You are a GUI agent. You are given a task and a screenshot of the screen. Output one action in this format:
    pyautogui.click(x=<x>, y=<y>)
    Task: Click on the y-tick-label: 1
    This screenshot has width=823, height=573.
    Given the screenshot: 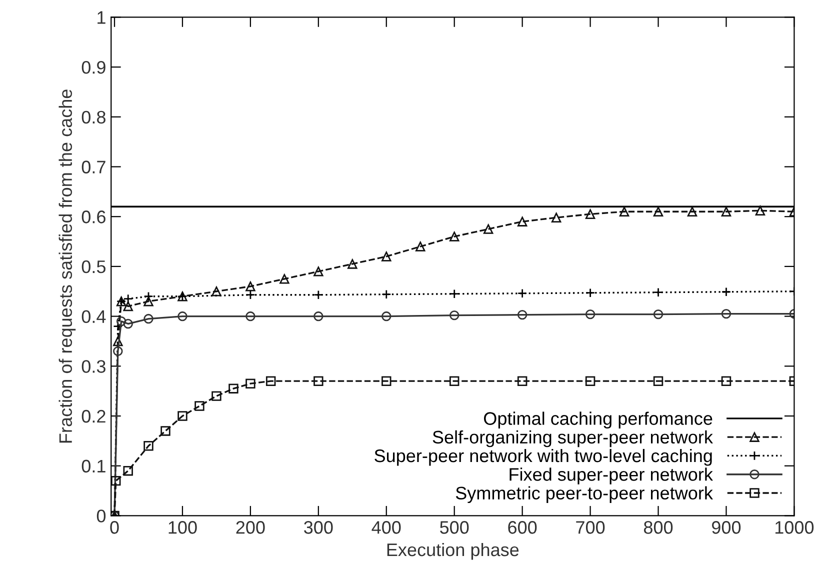 What is the action you would take?
    pyautogui.click(x=102, y=17)
    